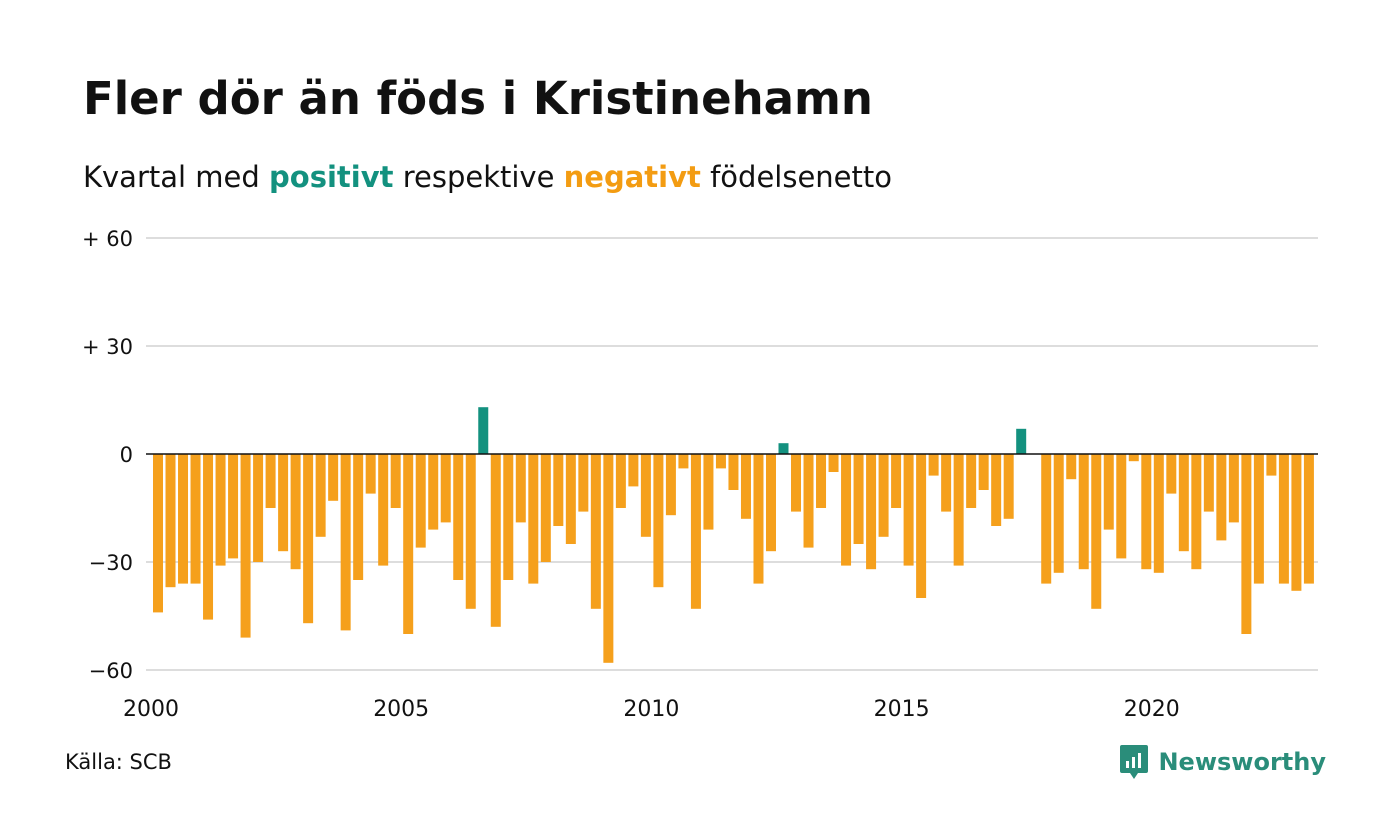 This screenshot has width=1400, height=840. I want to click on y-tick-label: + 60, so click(107, 239).